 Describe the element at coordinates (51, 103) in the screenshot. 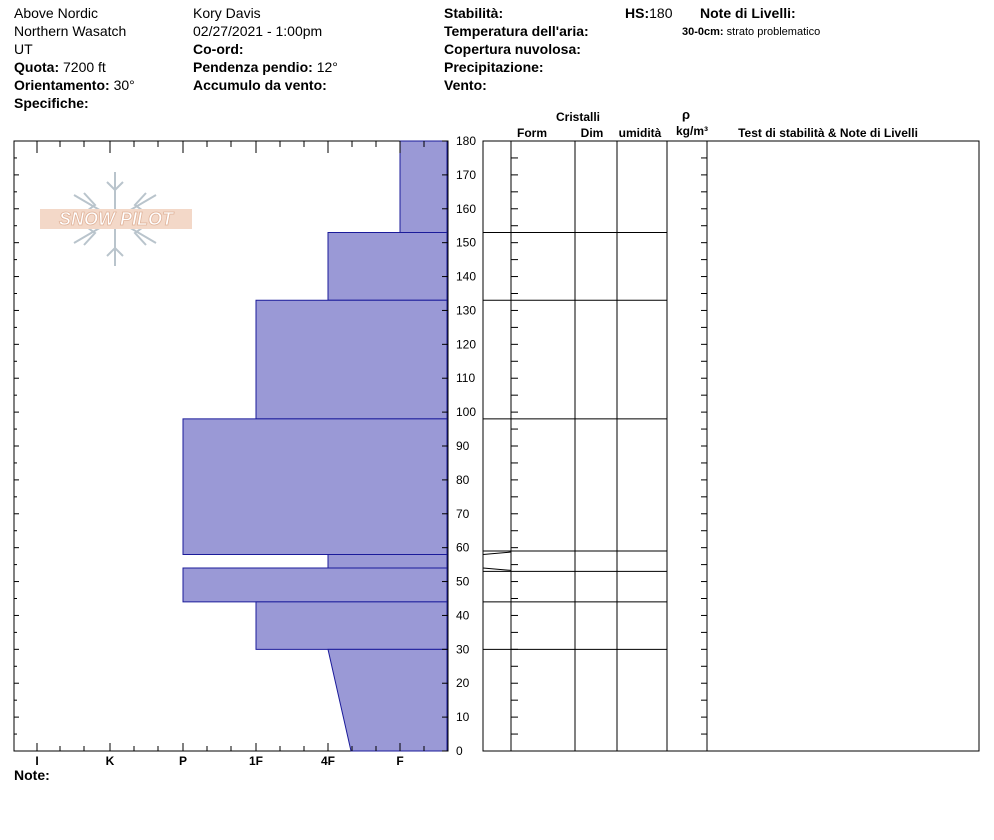

I see `specifics-label: Specifiche:` at that location.